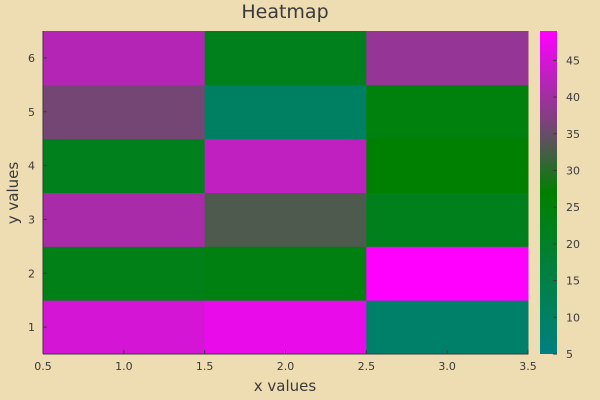  What do you see at coordinates (573, 207) in the screenshot?
I see `colorbar-tick-label: 25` at bounding box center [573, 207].